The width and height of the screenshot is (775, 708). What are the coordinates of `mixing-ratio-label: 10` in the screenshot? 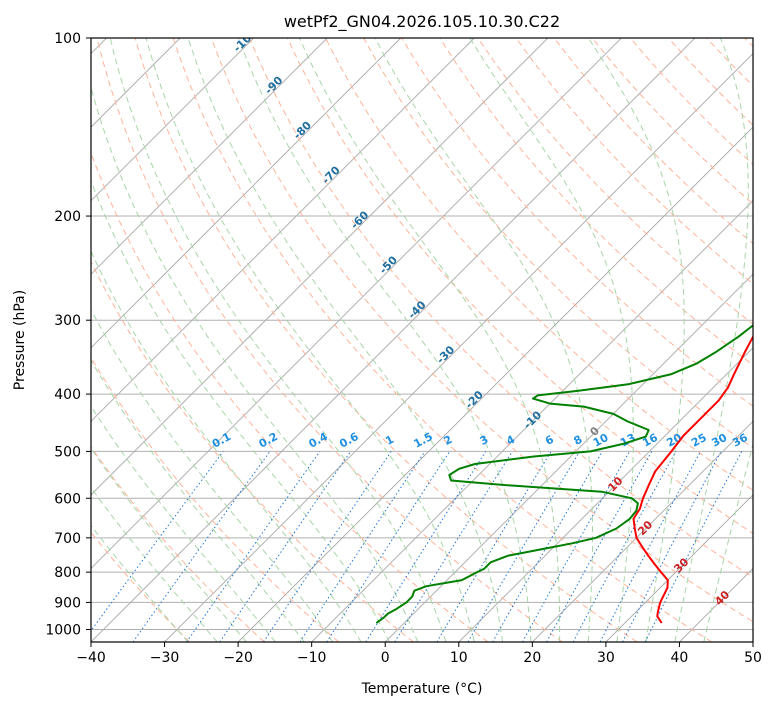 It's located at (601, 440).